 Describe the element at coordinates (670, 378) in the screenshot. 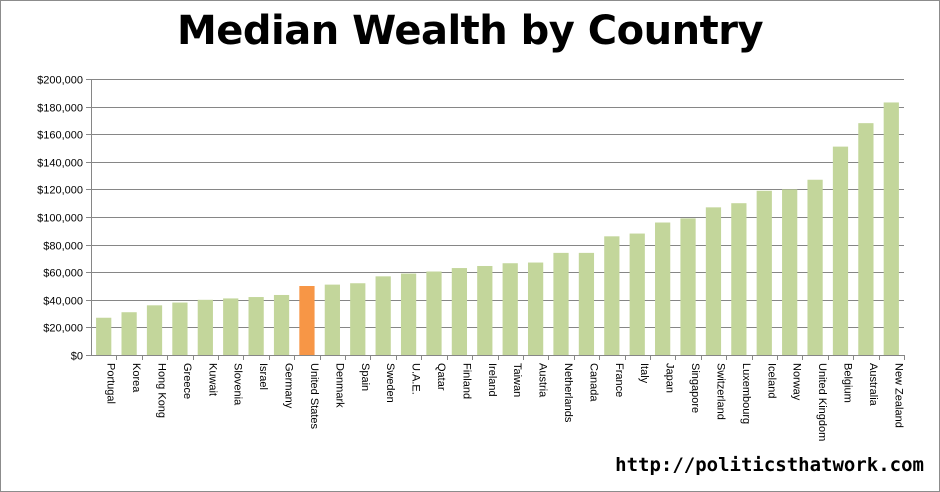

I see `category-label: Japan` at that location.